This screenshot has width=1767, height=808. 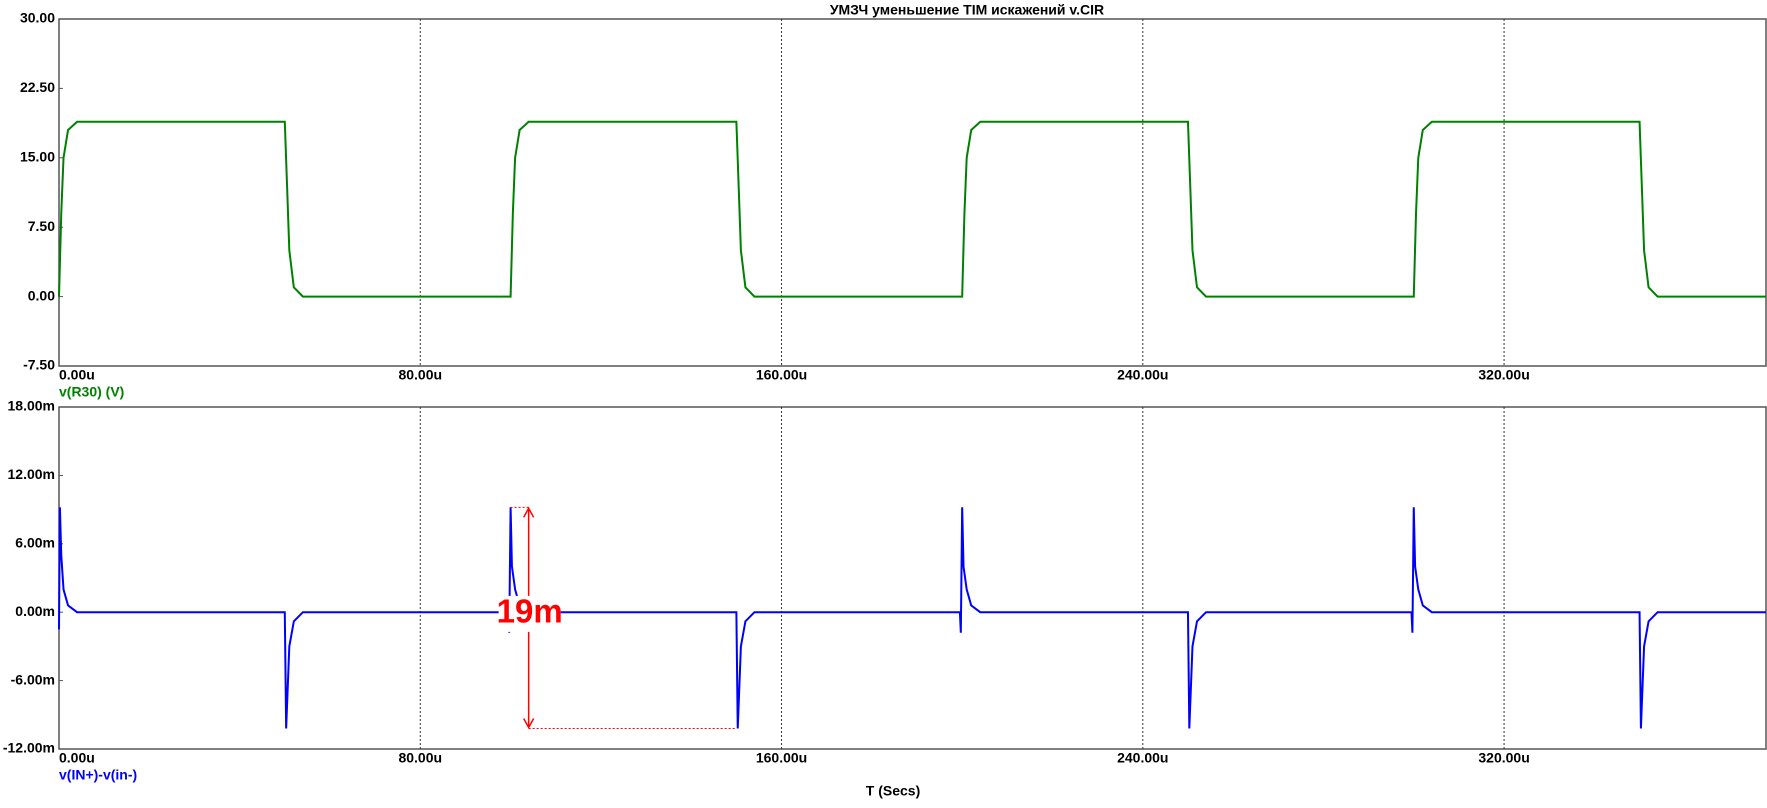 I want to click on y-tick-label: 22.50, so click(x=37, y=87).